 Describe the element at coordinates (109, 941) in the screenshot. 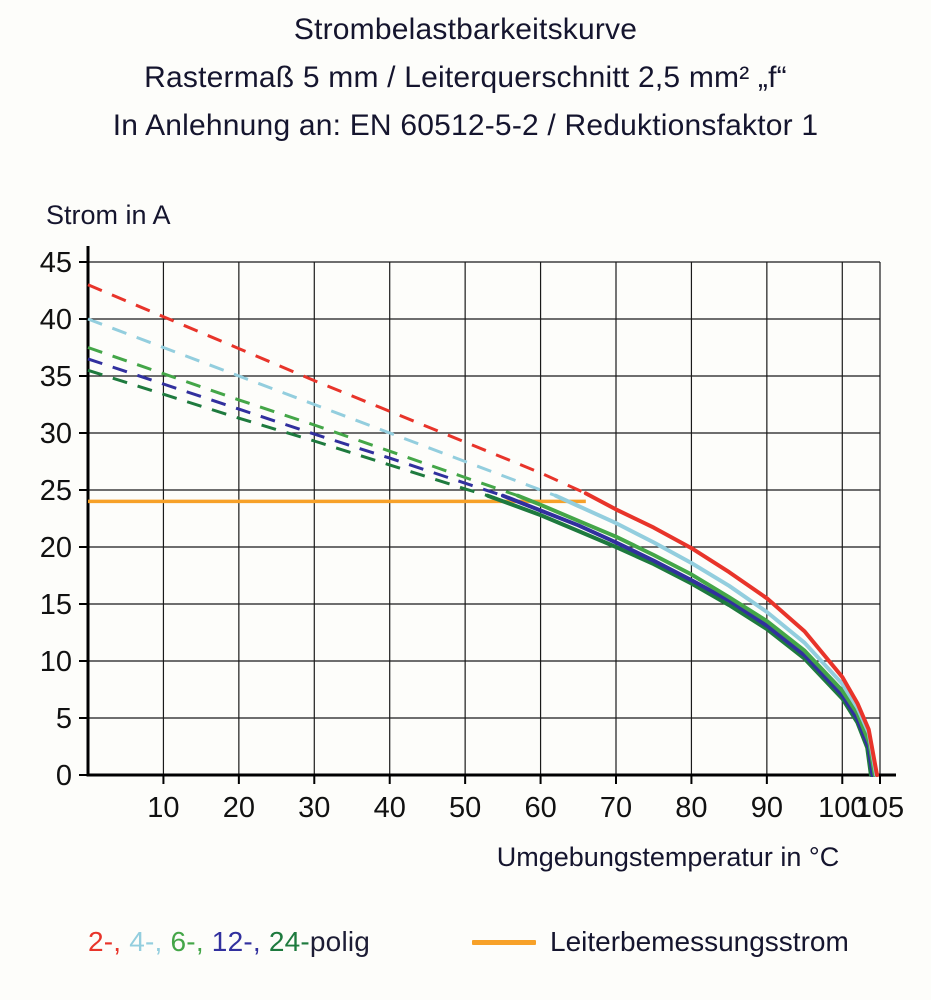

I see `legend-pole-segment-0: 2-,` at that location.